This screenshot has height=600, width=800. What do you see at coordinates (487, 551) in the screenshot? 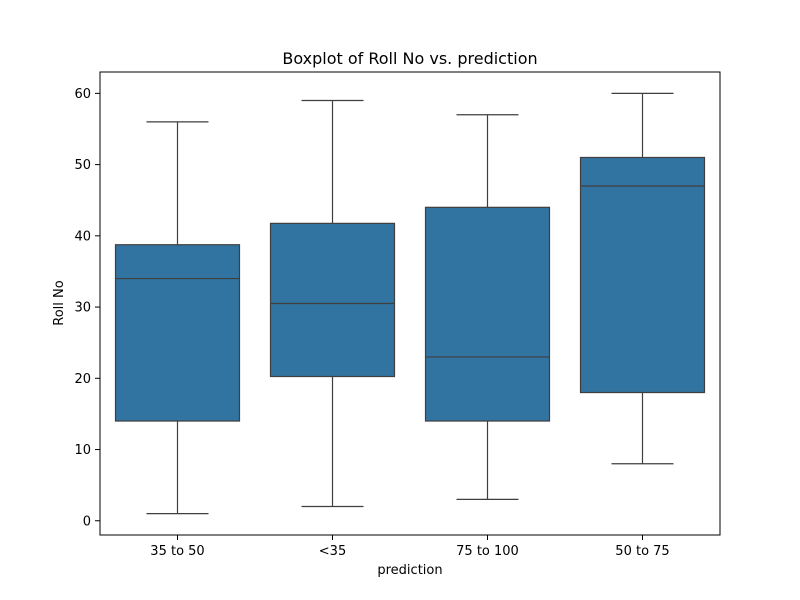
I see `x-tick-label: 75 to 100` at bounding box center [487, 551].